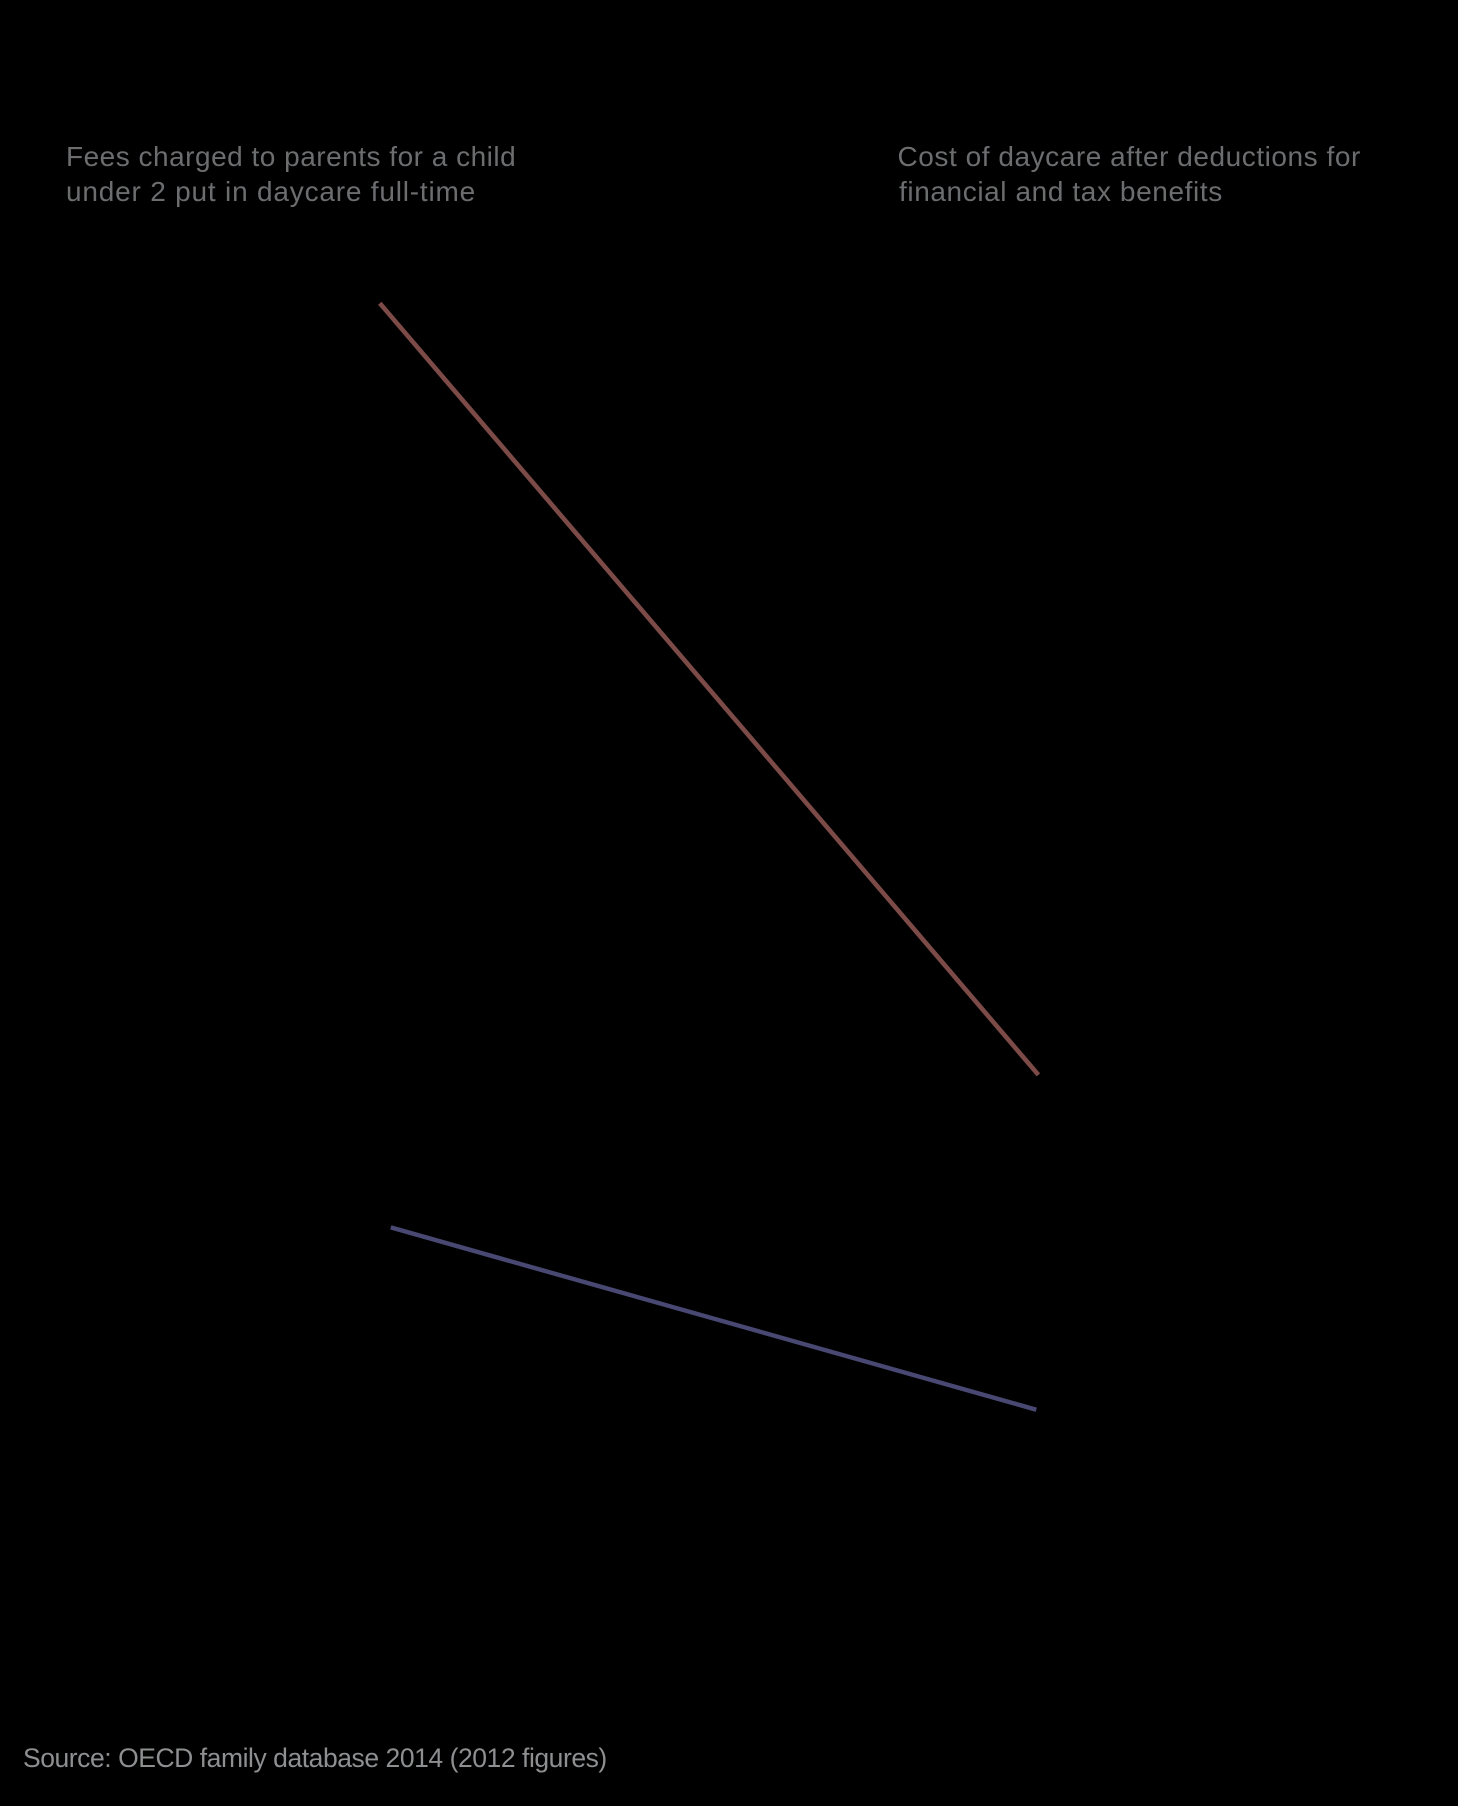 The width and height of the screenshot is (1458, 1806). What do you see at coordinates (271, 191) in the screenshot?
I see `svg-text:under 2 put in daycare full-ti: under 2 put in daycare full-time` at bounding box center [271, 191].